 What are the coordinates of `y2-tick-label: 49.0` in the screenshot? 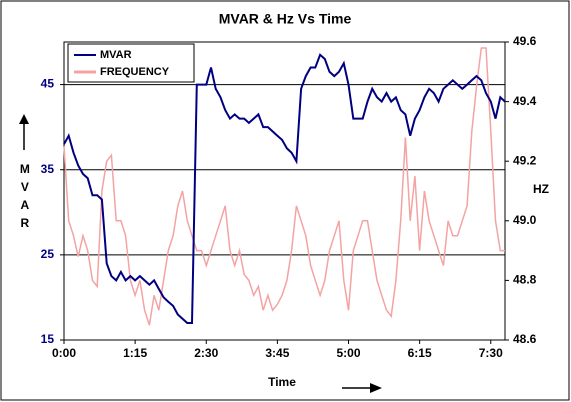 It's located at (525, 220).